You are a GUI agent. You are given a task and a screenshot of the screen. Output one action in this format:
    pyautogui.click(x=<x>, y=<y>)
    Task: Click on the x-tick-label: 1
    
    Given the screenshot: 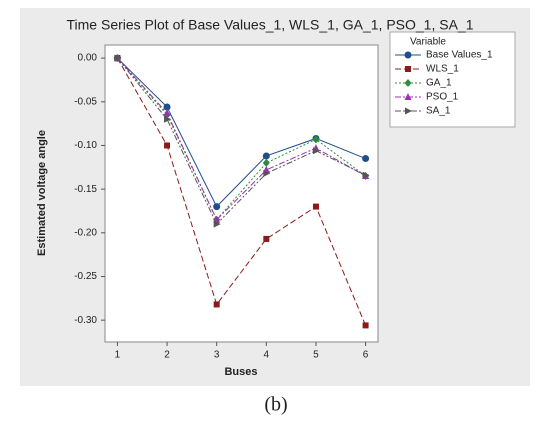 What is the action you would take?
    pyautogui.click(x=118, y=355)
    